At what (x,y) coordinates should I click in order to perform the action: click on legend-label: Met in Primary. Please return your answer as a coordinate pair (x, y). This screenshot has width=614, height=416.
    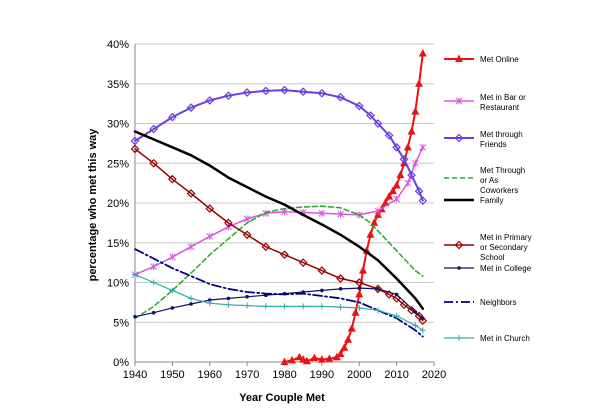
    Looking at the image, I should click on (506, 237).